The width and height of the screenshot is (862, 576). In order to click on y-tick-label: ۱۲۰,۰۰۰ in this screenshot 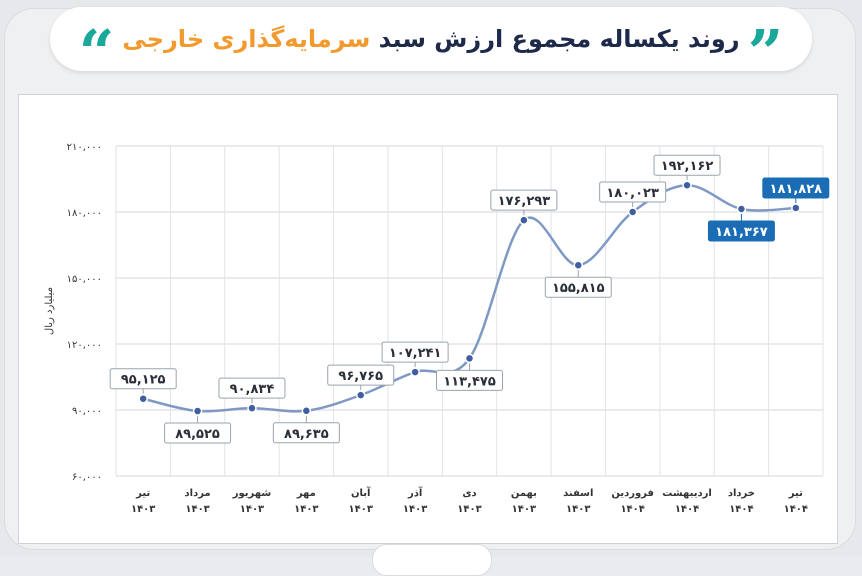, I will do `click(84, 345)`.